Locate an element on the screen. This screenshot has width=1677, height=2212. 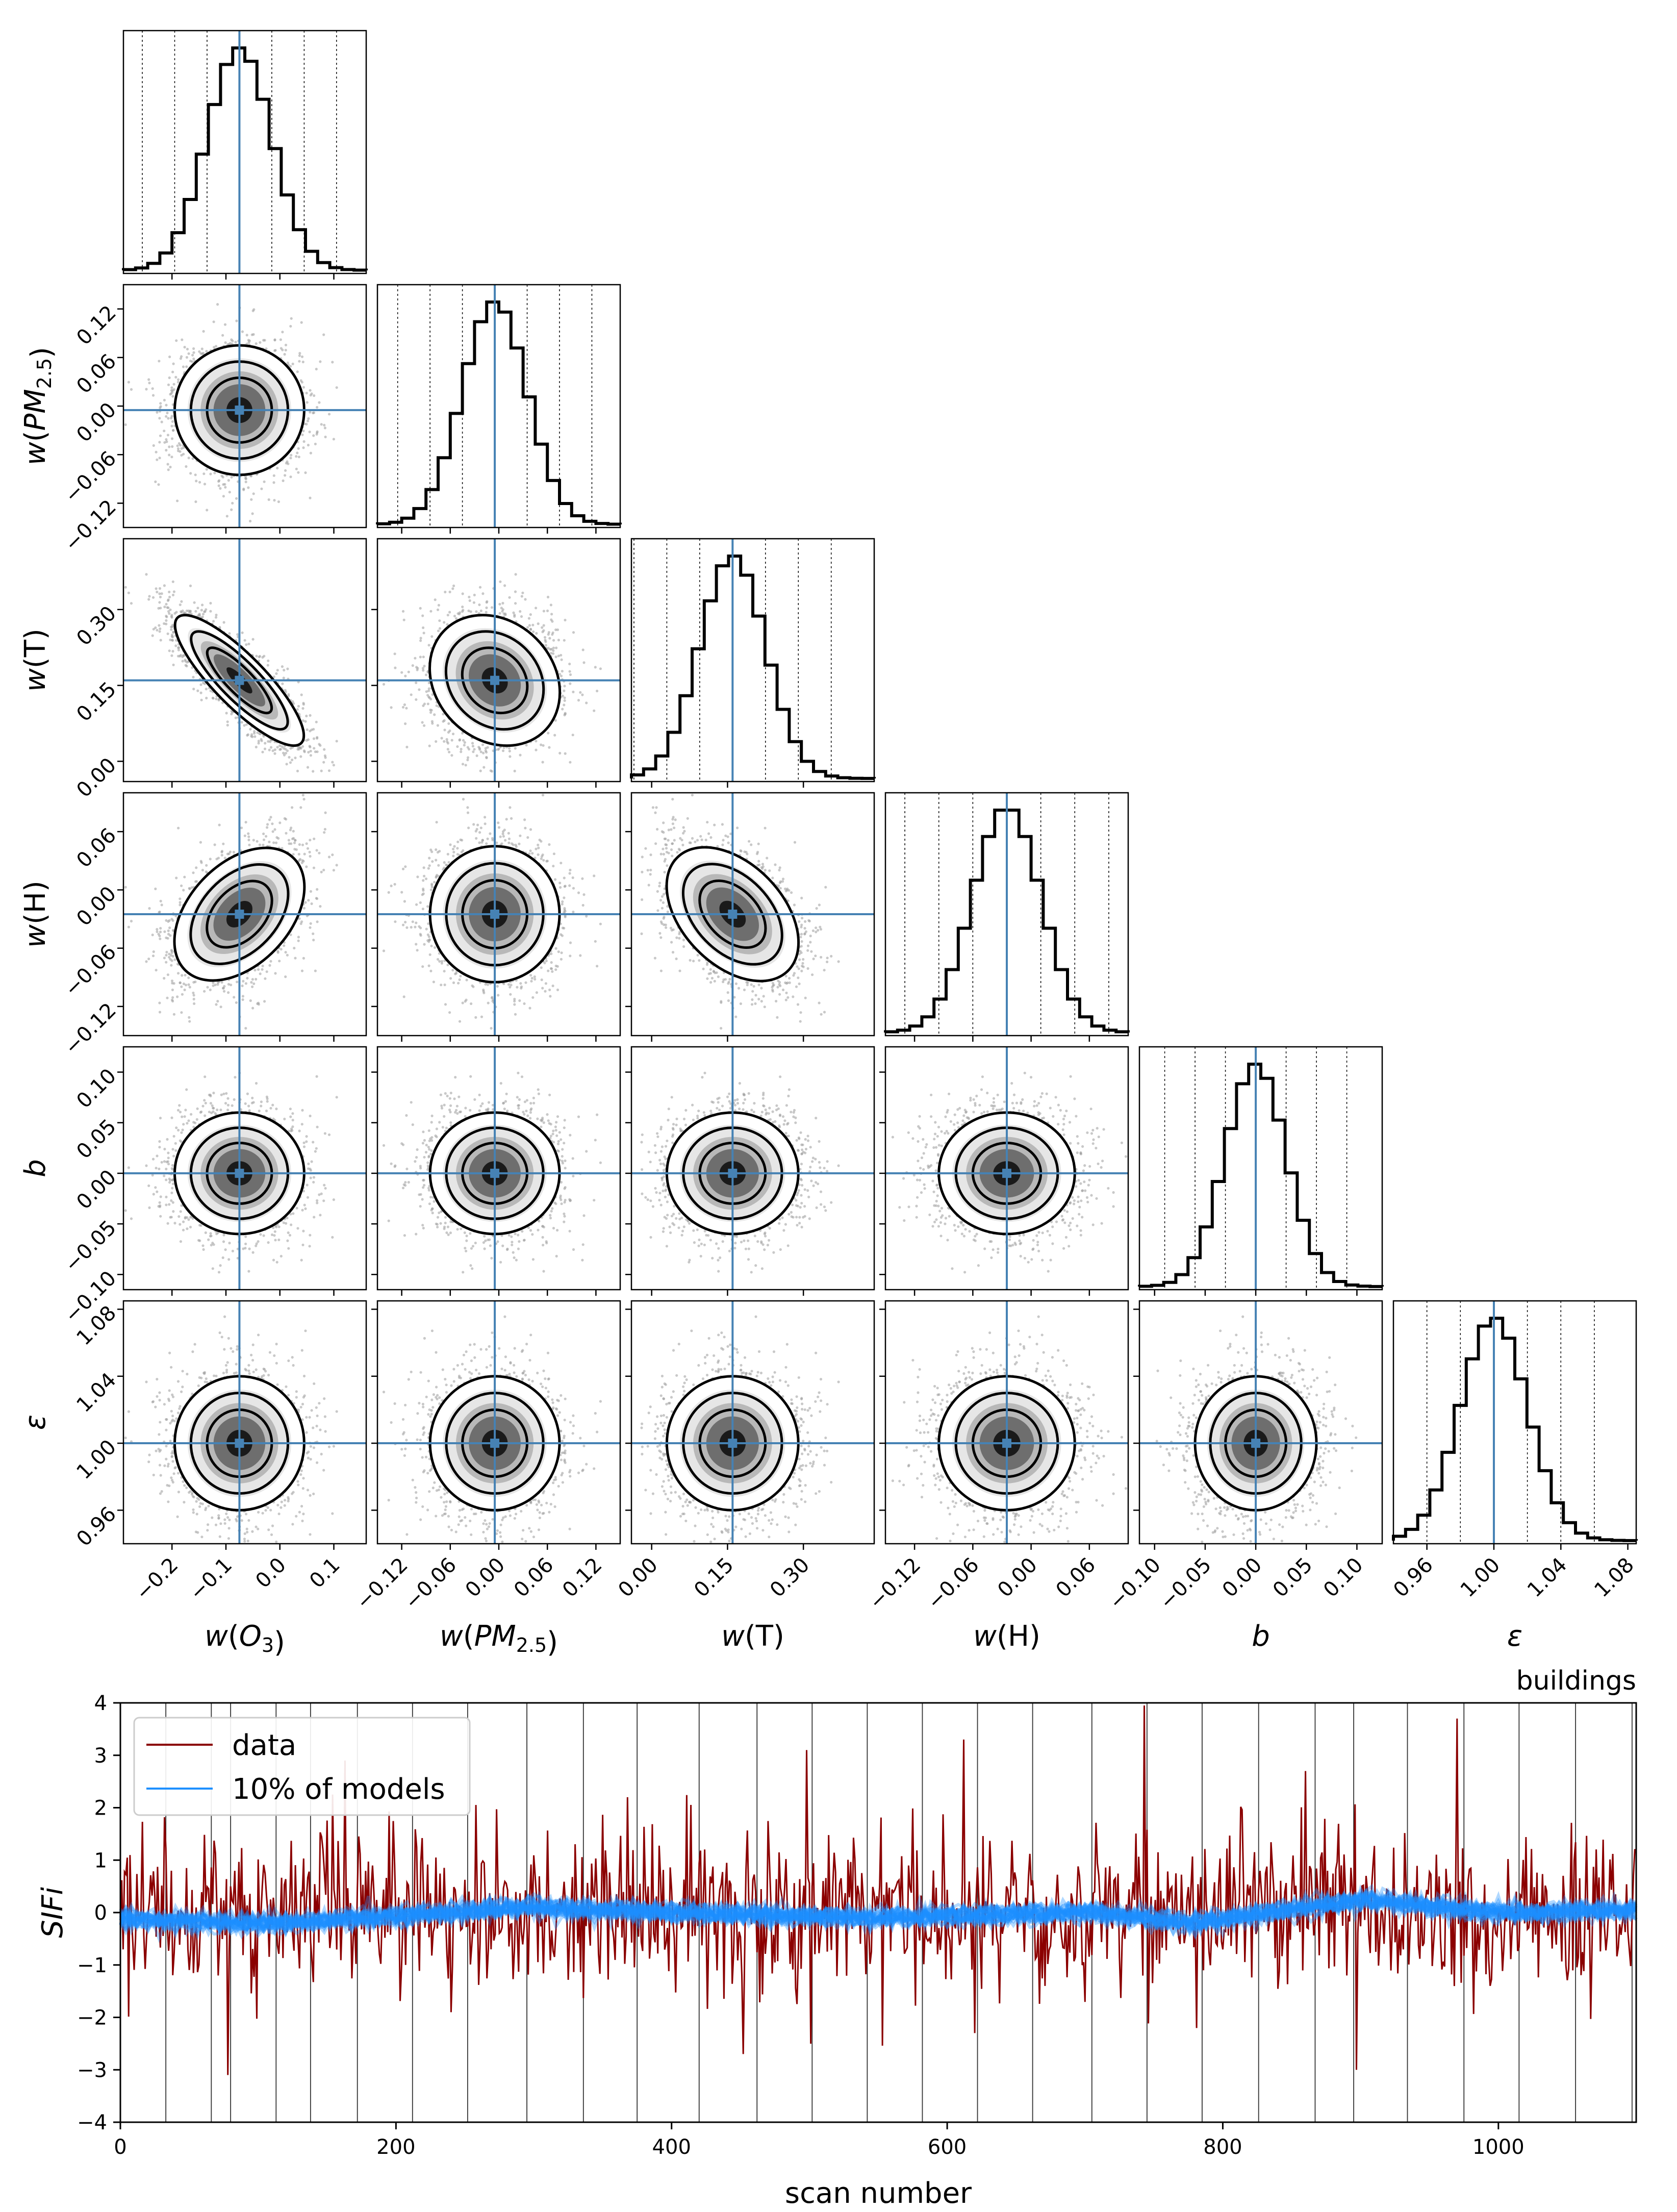
x-axis-label-wO3: w(O3) is located at coordinates (245, 1639).